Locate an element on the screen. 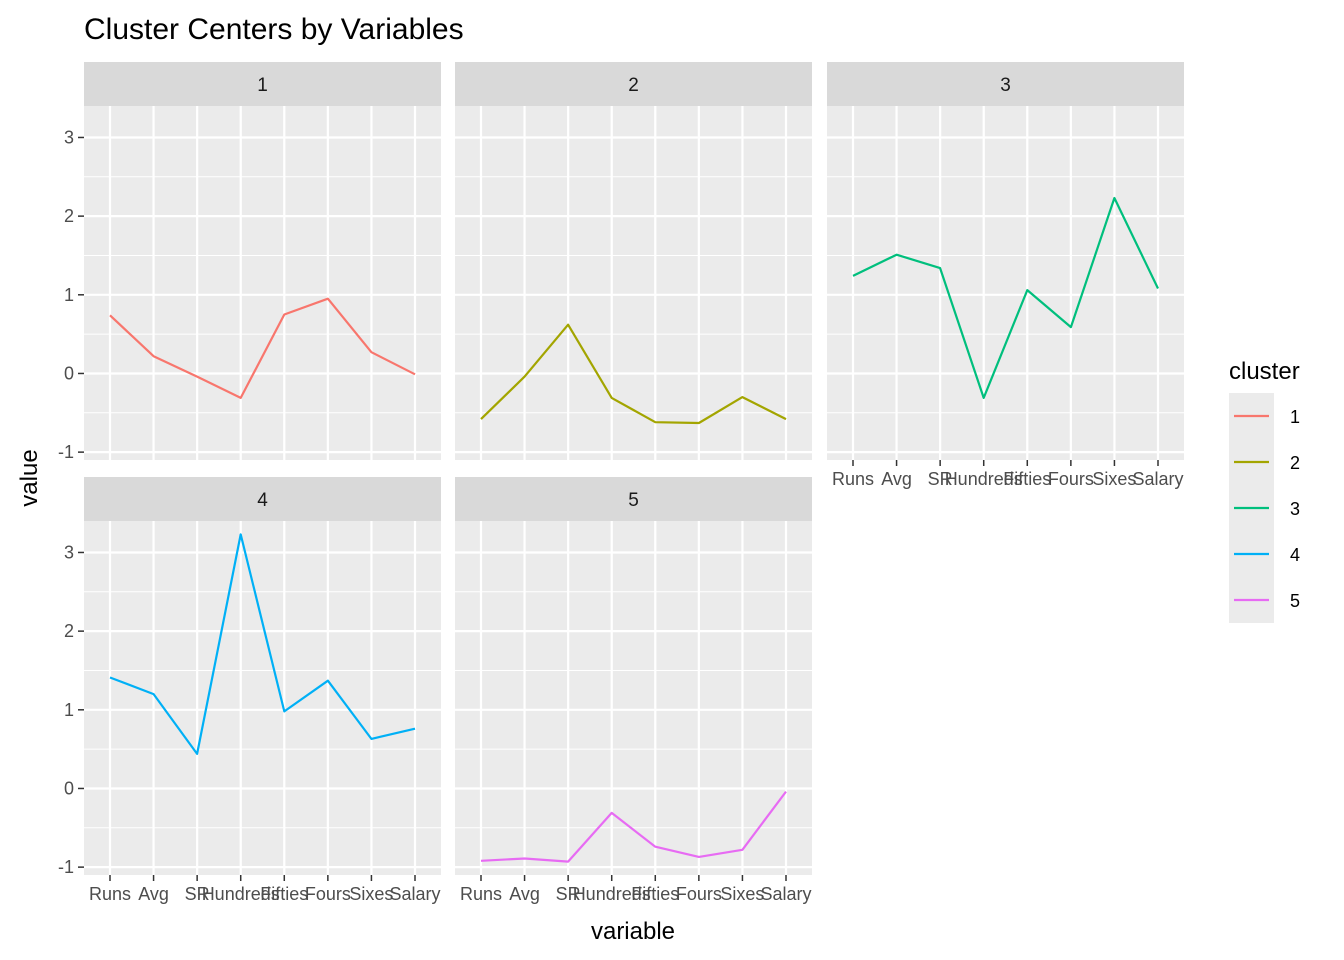 The width and height of the screenshot is (1344, 960). legend: cluster 1 2 3 4 5 is located at coordinates (1264, 490).